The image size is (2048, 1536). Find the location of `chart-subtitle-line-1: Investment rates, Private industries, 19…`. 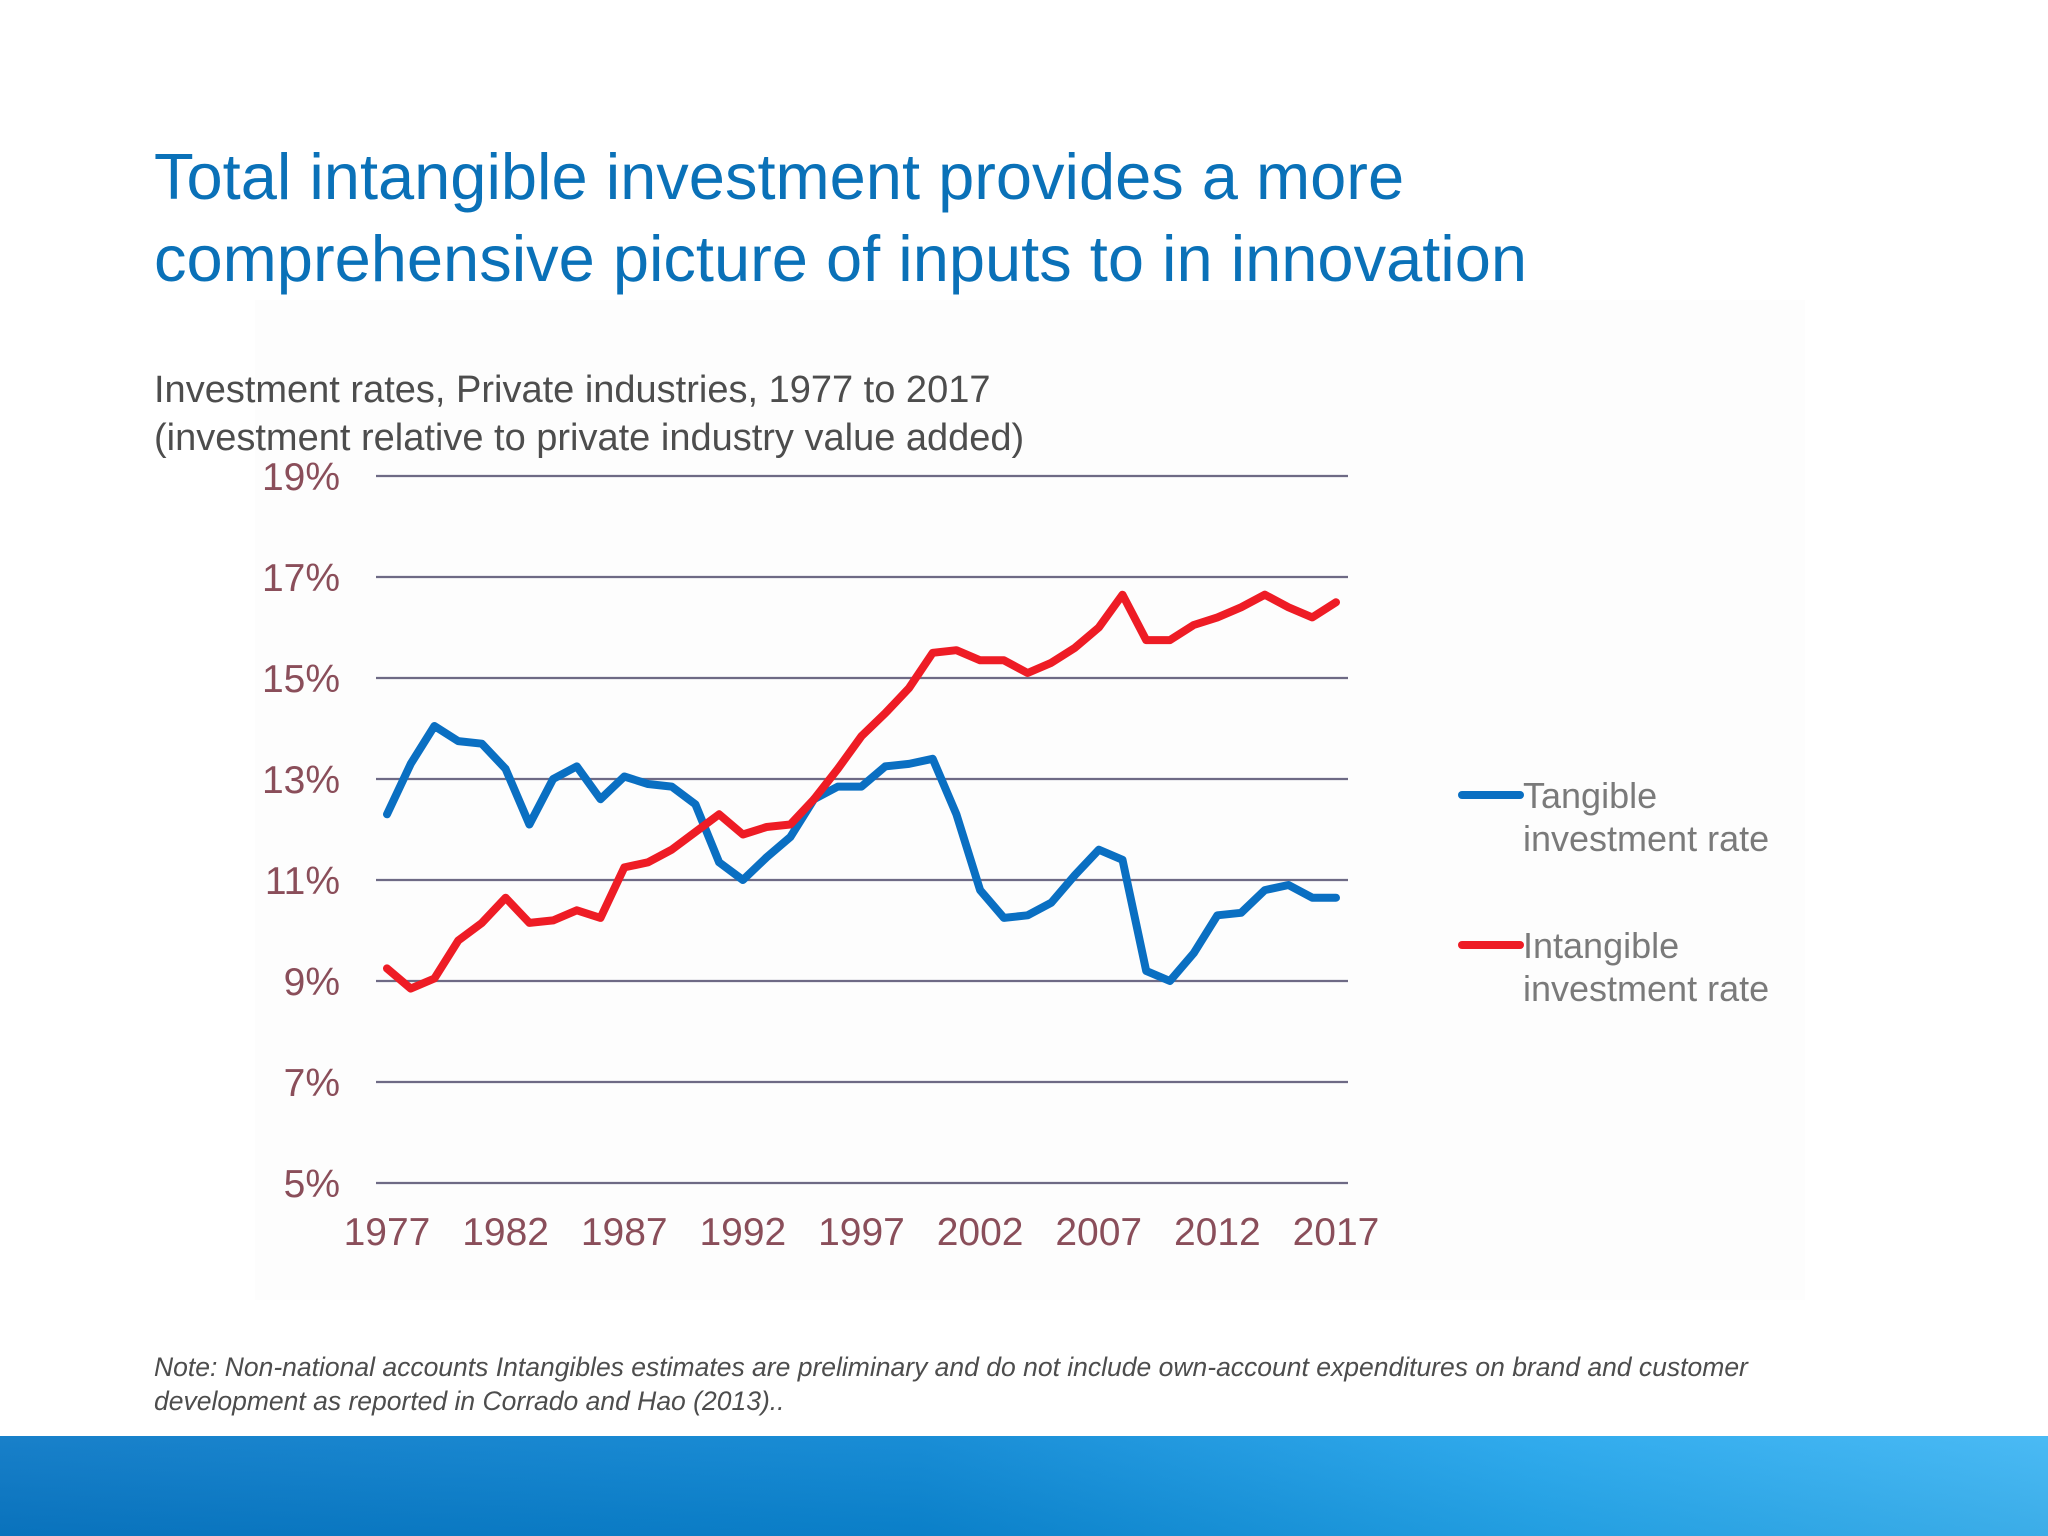

chart-subtitle-line-1: Investment rates, Private industries, 19… is located at coordinates (572, 390).